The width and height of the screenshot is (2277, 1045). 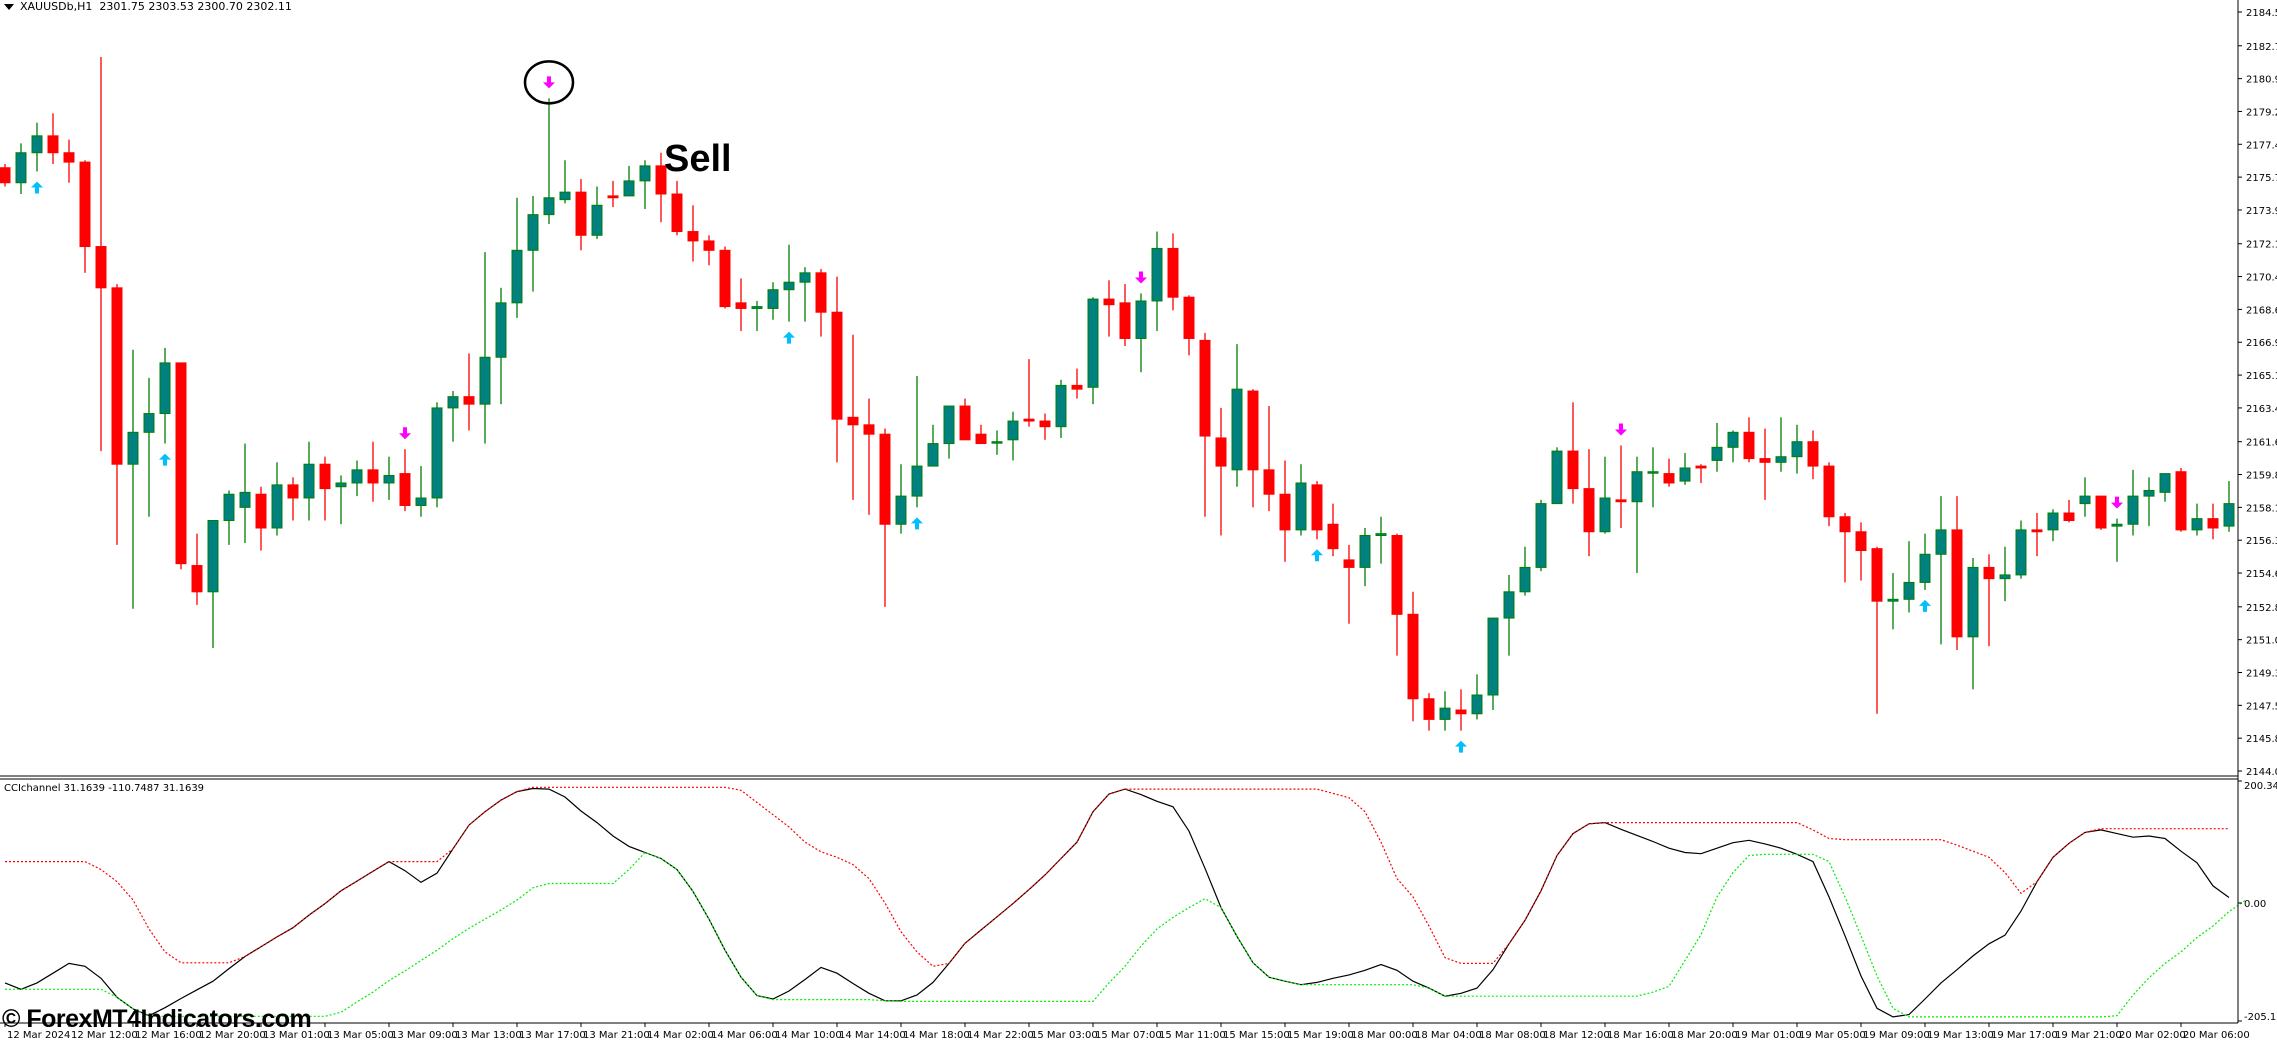 What do you see at coordinates (2117, 502) in the screenshot?
I see `sell-arrow-icon` at bounding box center [2117, 502].